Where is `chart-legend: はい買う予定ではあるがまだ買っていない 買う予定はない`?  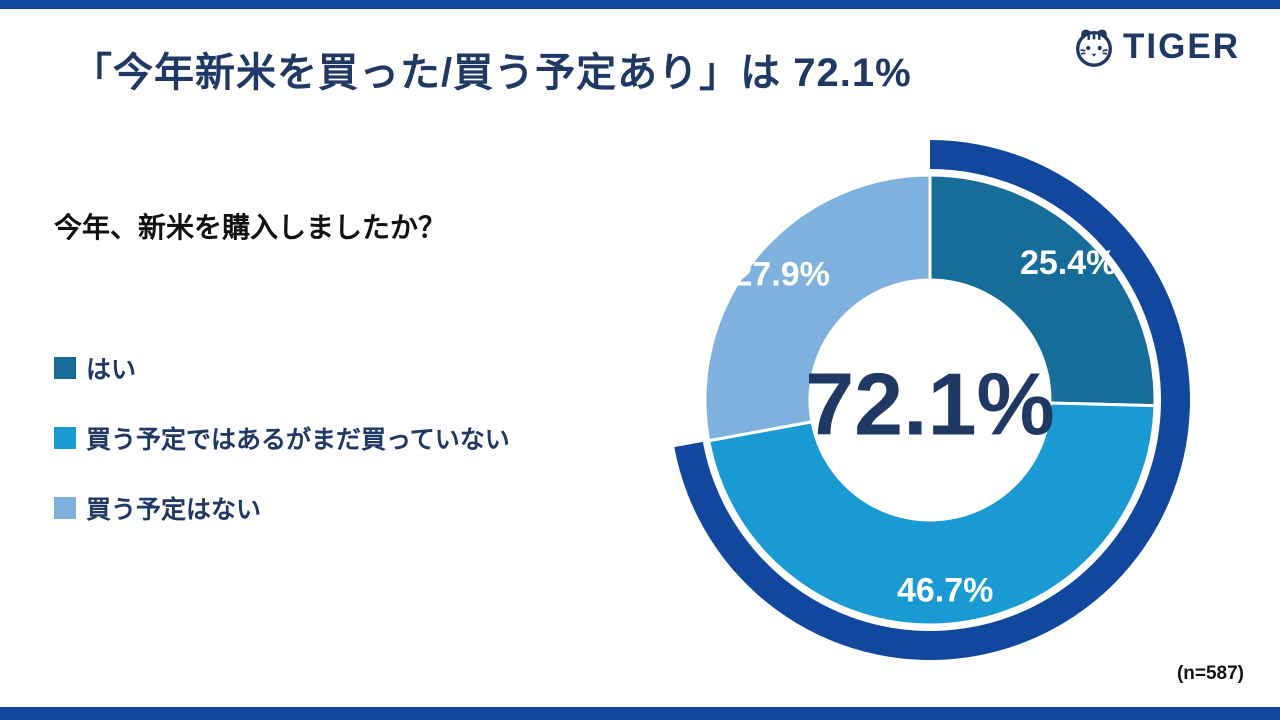 chart-legend: はい買う予定ではあるがまだ買っていない 買う予定はない is located at coordinates (282, 438).